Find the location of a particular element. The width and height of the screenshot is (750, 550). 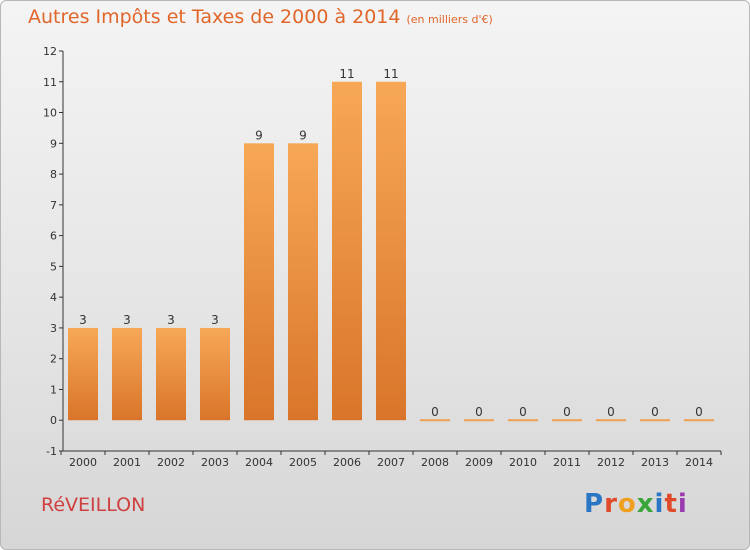

y-tick-label: 3 is located at coordinates (53, 328).